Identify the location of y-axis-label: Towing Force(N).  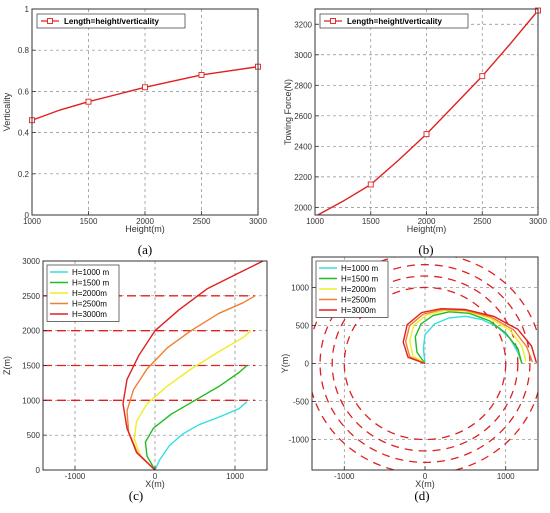
(288, 112).